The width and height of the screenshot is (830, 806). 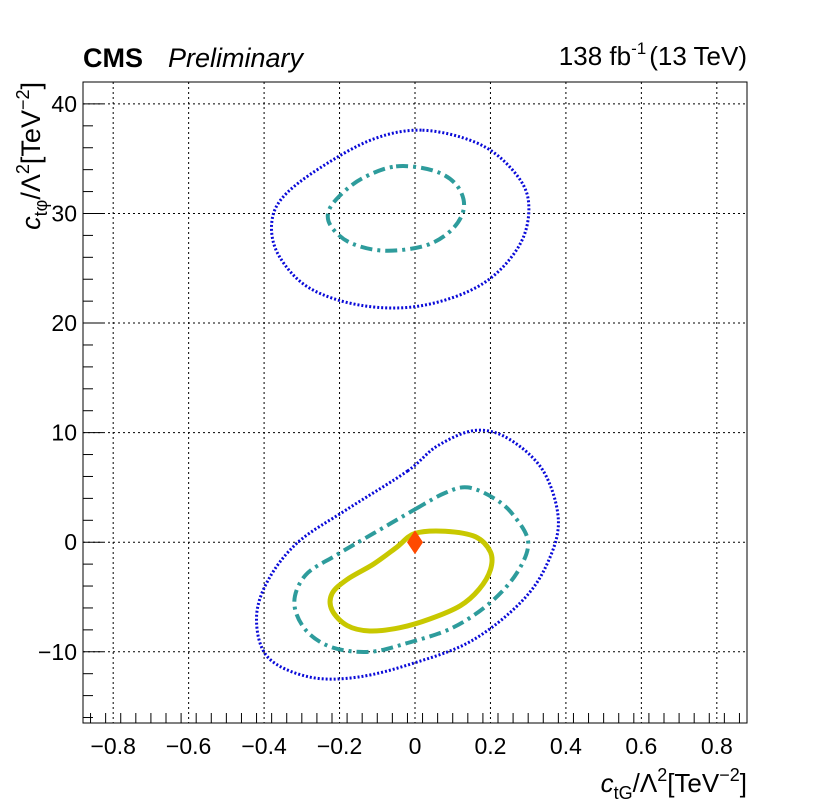 What do you see at coordinates (698, 56) in the screenshot?
I see `lumi-energy: (13 TeV)` at bounding box center [698, 56].